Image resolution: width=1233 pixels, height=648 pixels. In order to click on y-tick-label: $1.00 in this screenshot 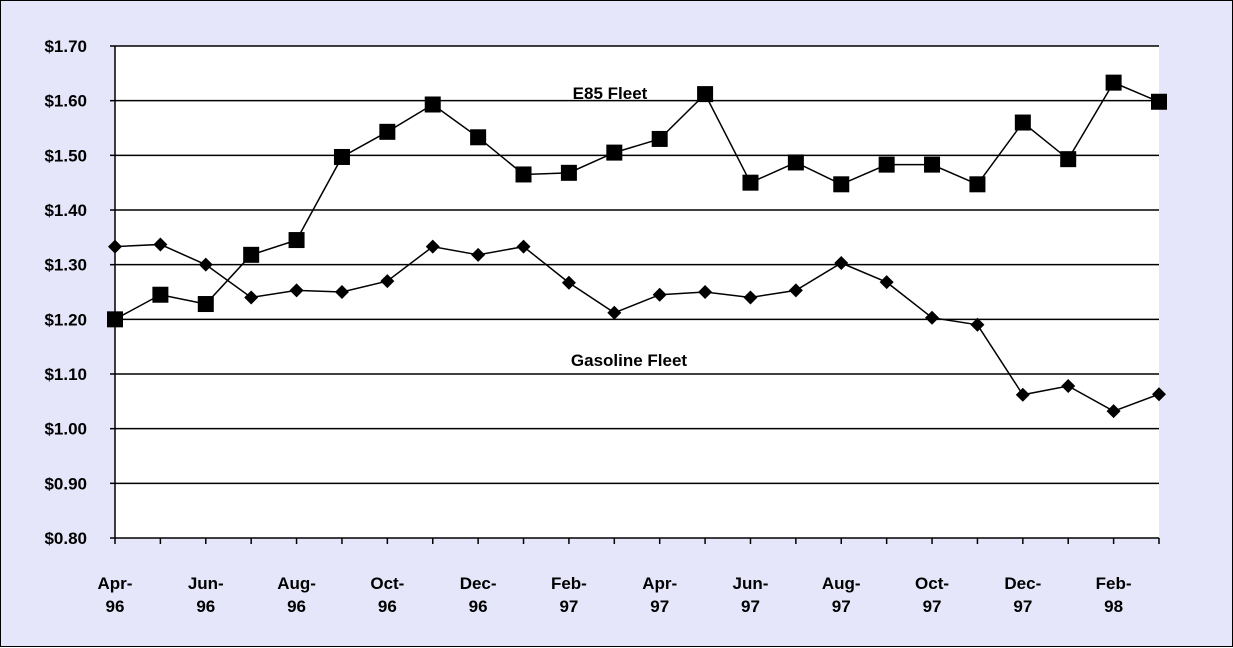, I will do `click(65, 429)`.